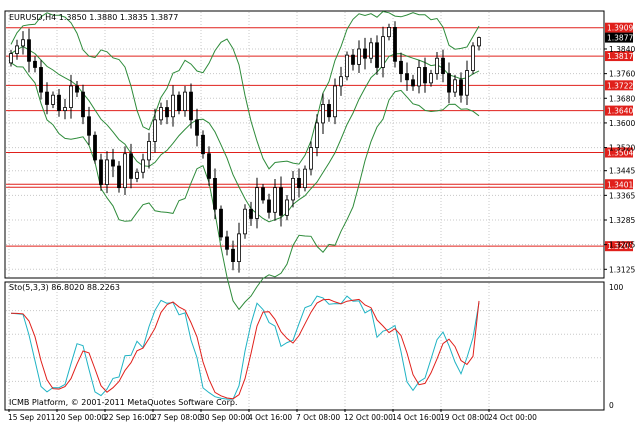 Image resolution: width=637 pixels, height=428 pixels. I want to click on price-tick-label: 1.3205, so click(622, 245).